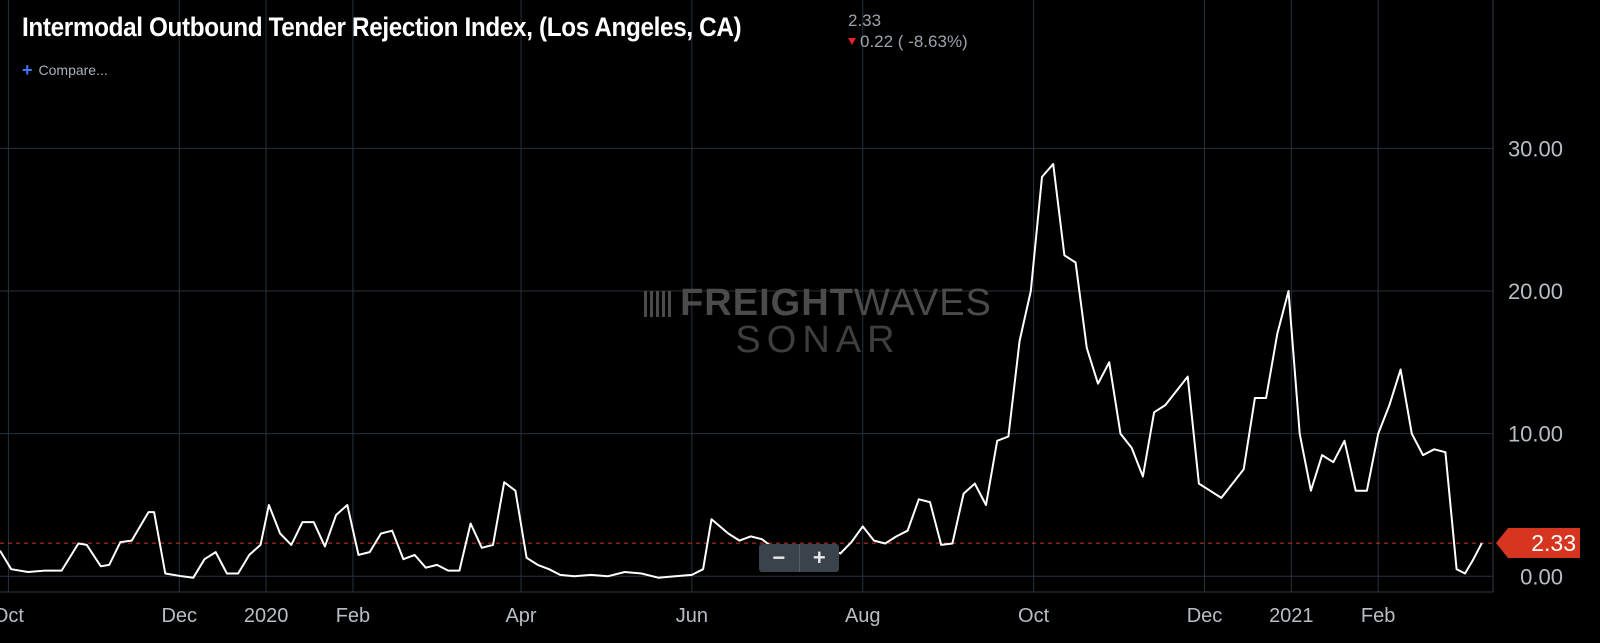 Image resolution: width=1600 pixels, height=643 pixels. I want to click on x-axis-ticks: Oct Dec 2020 Feb Apr Jun Aug Oct Dec 2021 Feb, so click(697, 616).